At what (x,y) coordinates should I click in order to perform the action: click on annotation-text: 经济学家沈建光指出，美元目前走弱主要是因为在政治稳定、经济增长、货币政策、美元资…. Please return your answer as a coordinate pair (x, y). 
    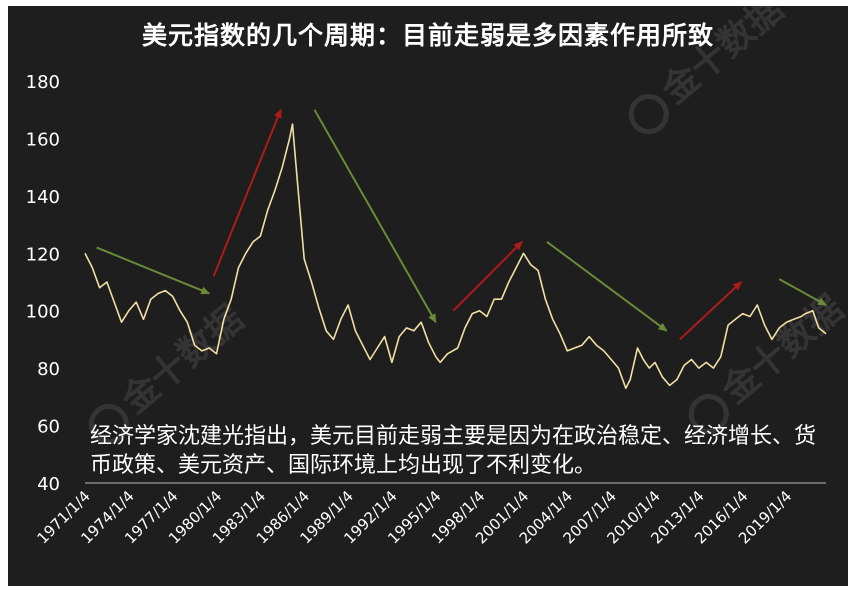
    Looking at the image, I should click on (453, 451).